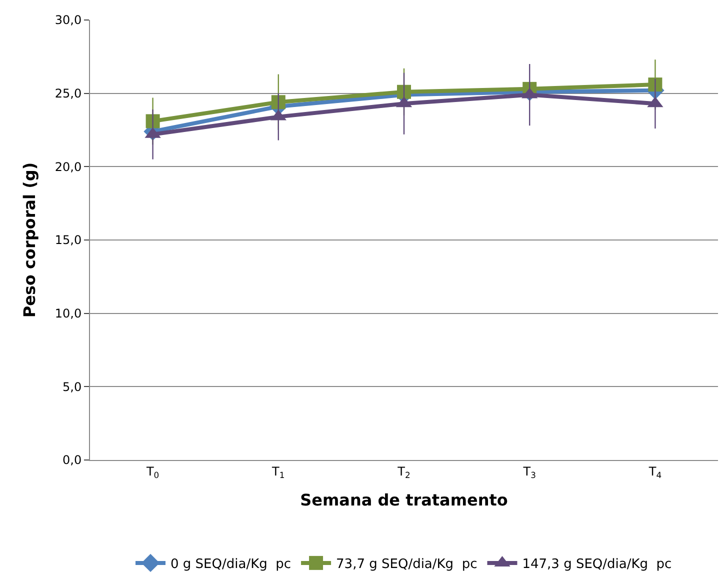  What do you see at coordinates (72, 387) in the screenshot?
I see `y-tick-label: 5,0` at bounding box center [72, 387].